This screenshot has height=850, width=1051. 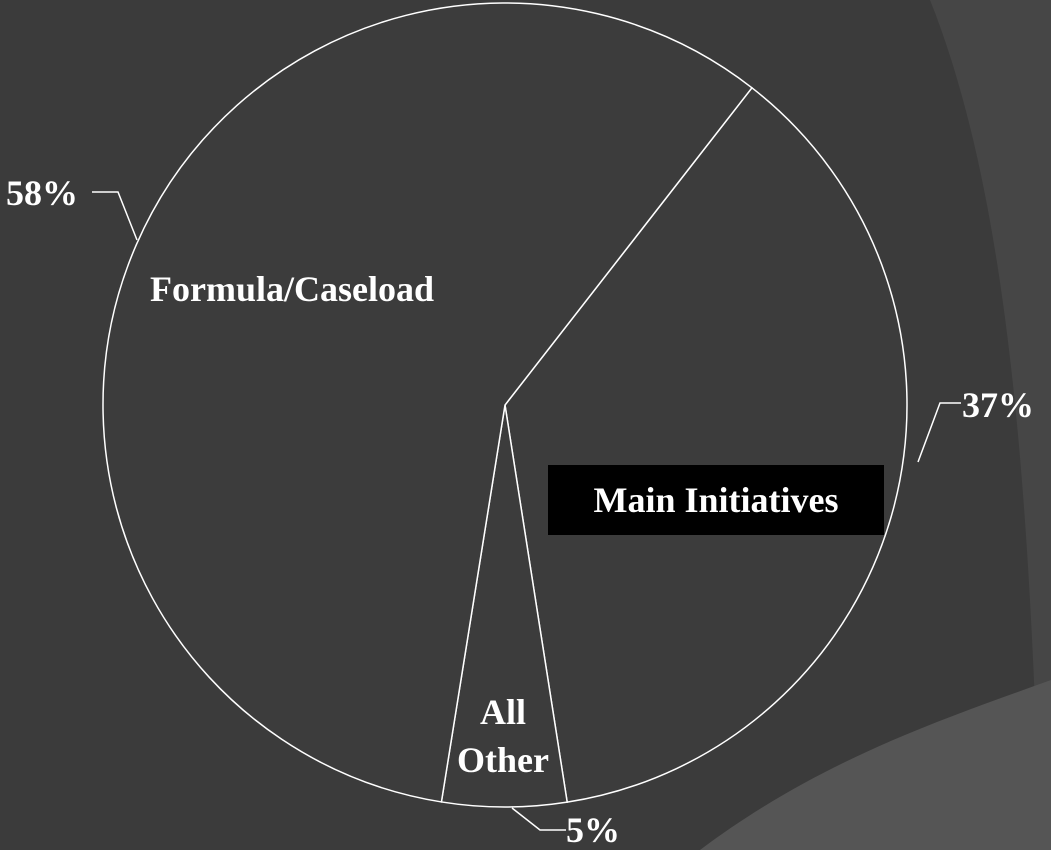 What do you see at coordinates (292, 289) in the screenshot?
I see `category-label: Formula/Caseload` at bounding box center [292, 289].